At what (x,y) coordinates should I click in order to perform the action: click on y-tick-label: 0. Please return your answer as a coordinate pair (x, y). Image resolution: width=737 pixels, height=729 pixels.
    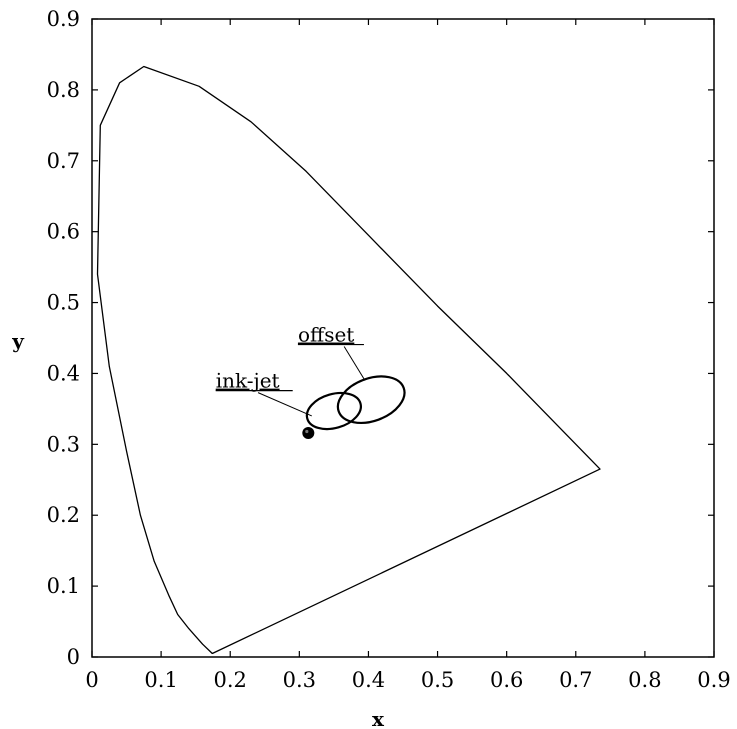
    Looking at the image, I should click on (73, 657).